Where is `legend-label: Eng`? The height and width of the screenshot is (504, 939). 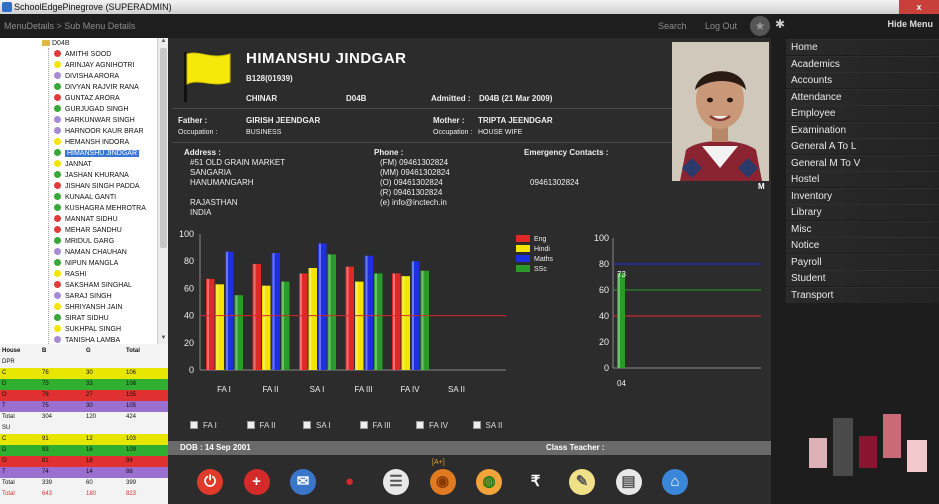 legend-label: Eng is located at coordinates (540, 239).